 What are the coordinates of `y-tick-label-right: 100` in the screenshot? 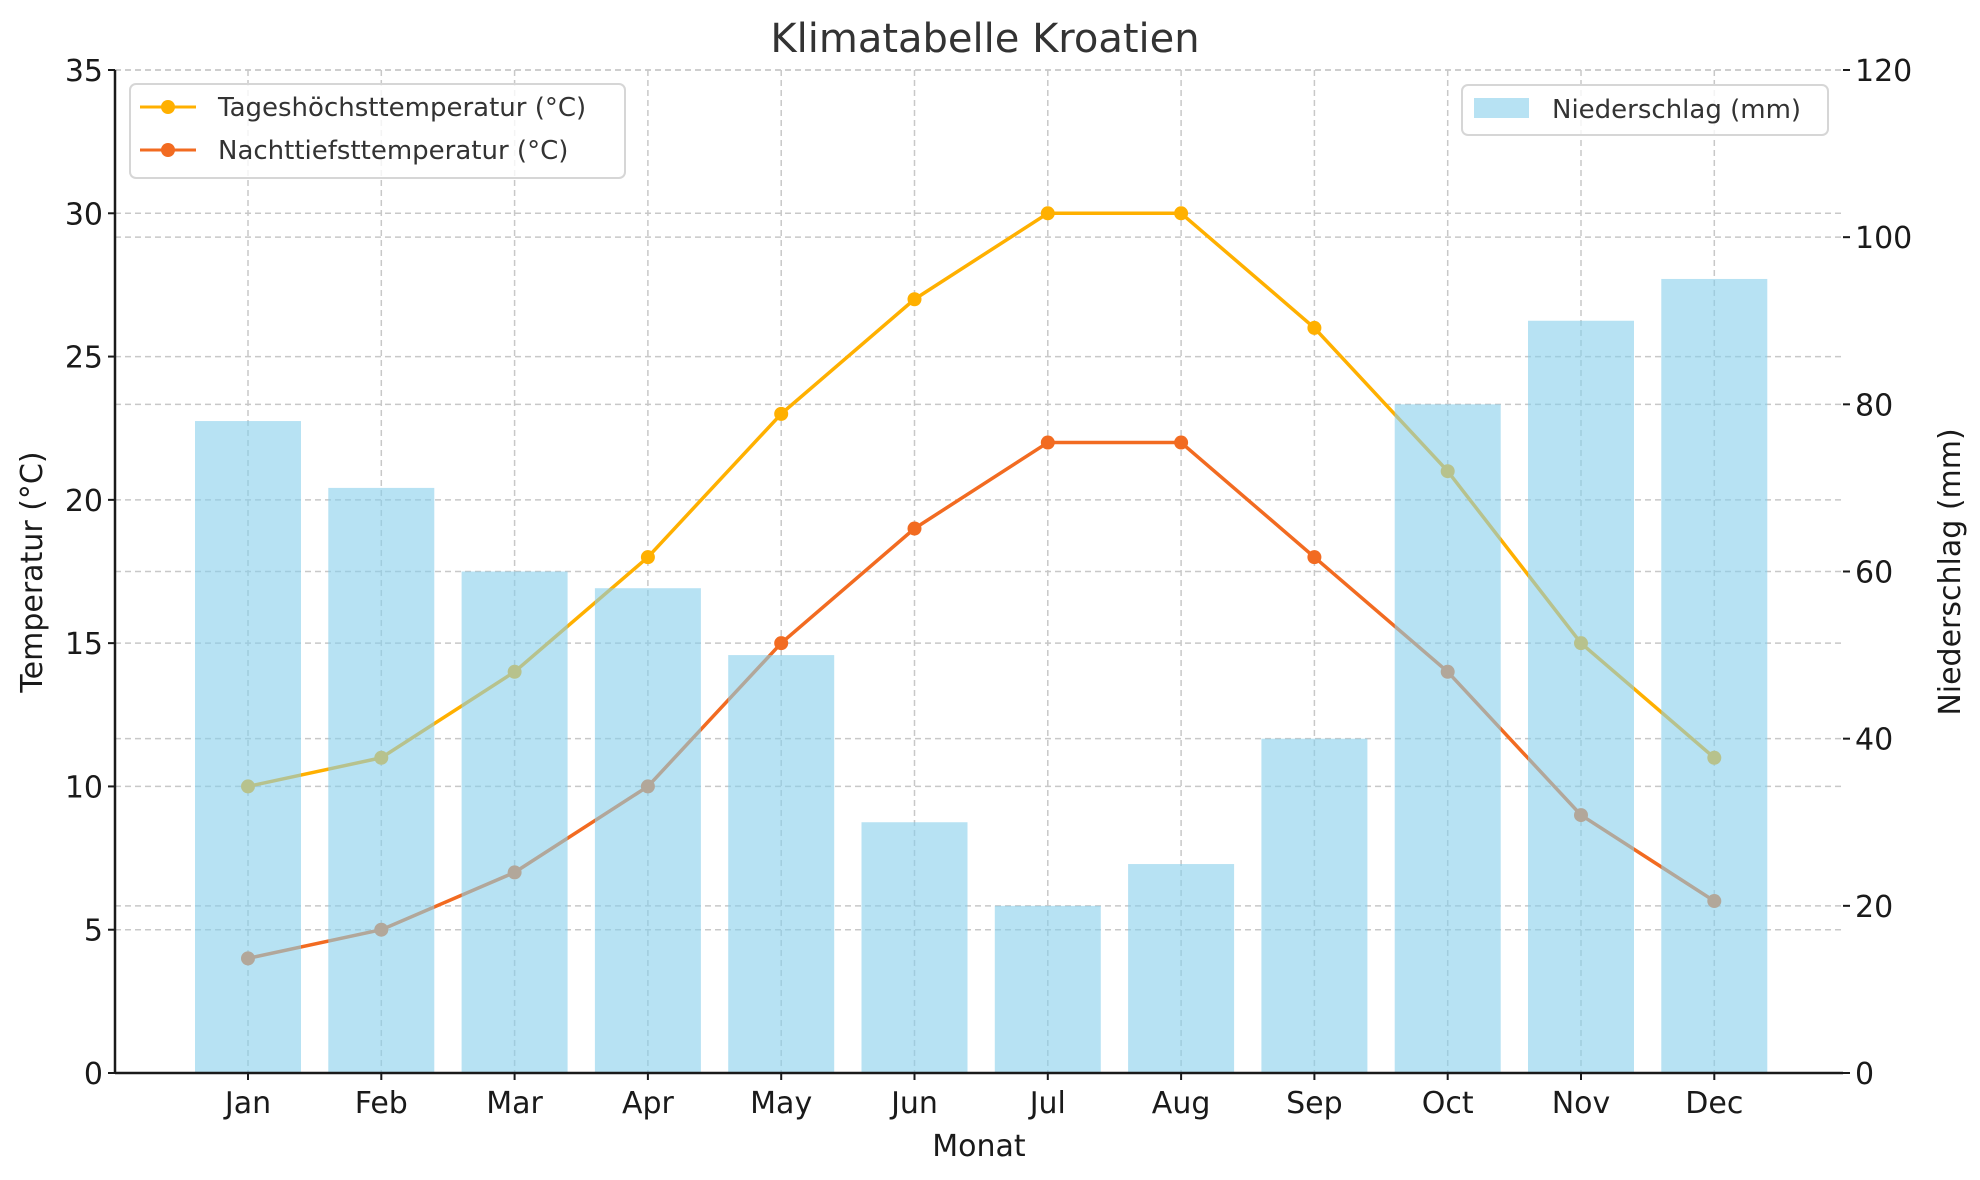 It's located at (1883, 238).